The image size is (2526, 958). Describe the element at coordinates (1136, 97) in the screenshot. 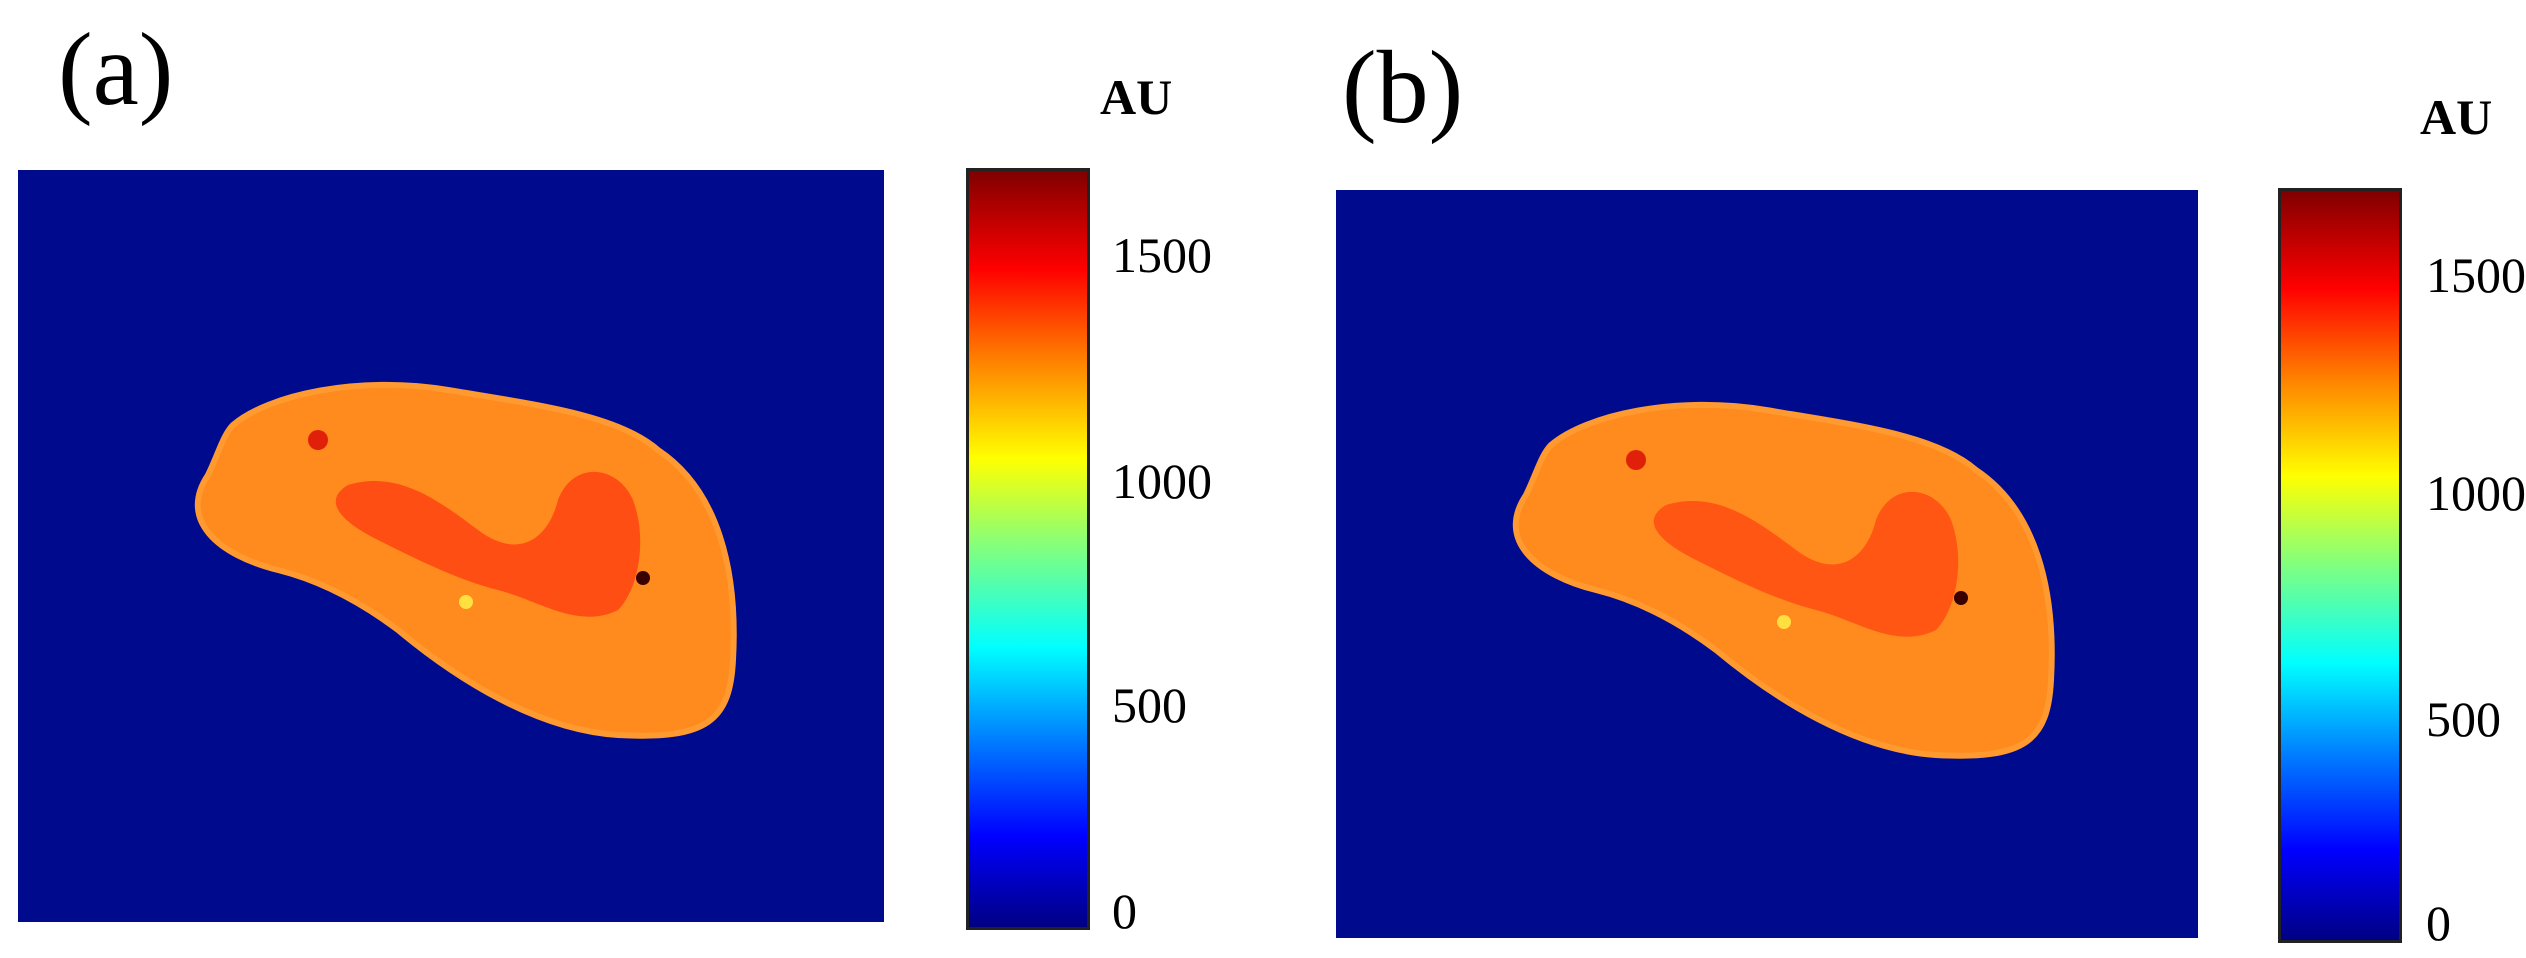

I see `panel-a-unit-label: AU` at that location.